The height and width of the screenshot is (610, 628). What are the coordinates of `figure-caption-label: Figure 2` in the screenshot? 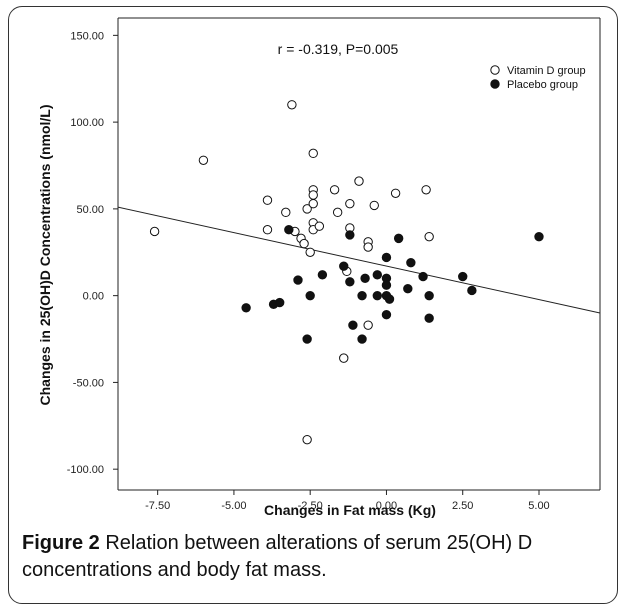 It's located at (61, 543).